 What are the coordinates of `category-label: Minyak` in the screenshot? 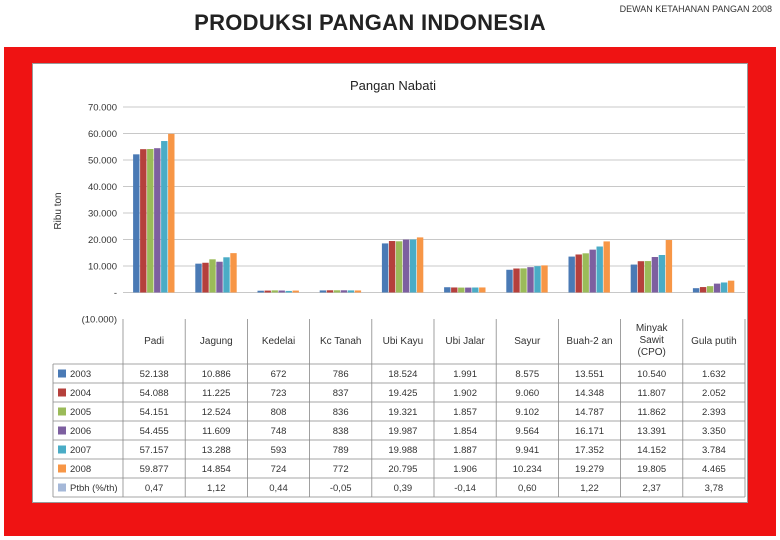 It's located at (652, 328).